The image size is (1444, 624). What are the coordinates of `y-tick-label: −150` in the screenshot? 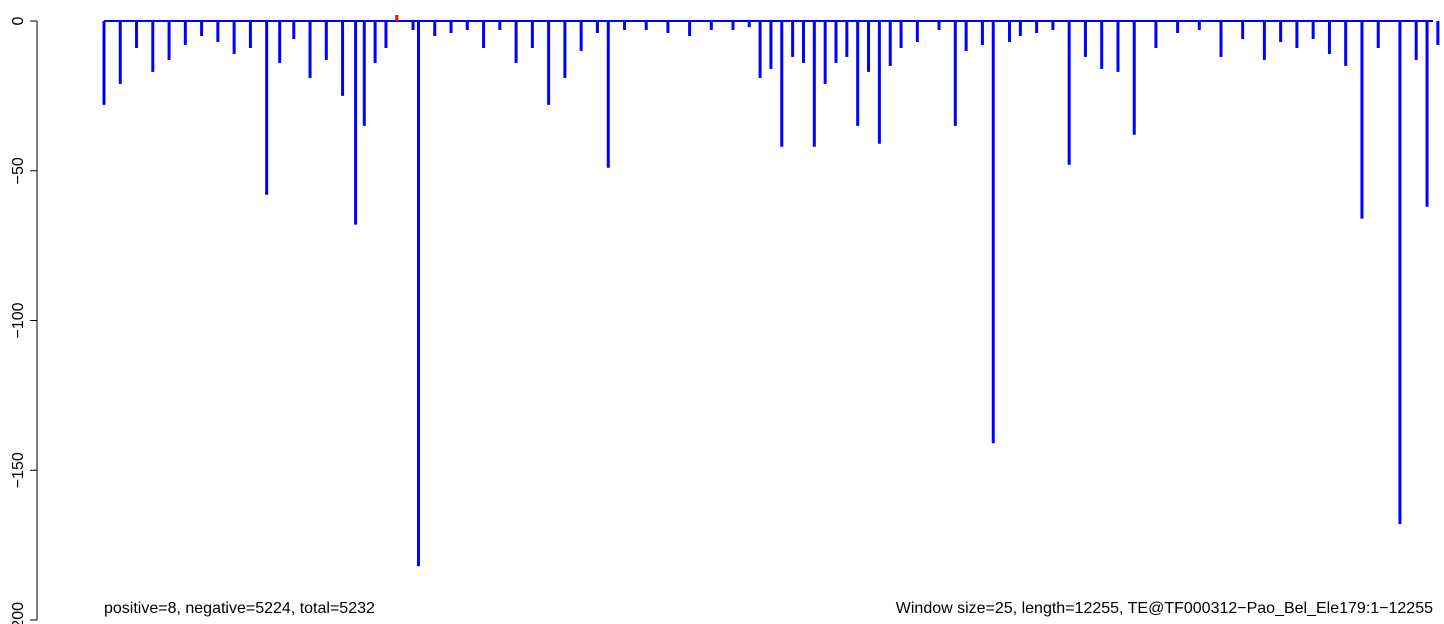 It's located at (18, 470).